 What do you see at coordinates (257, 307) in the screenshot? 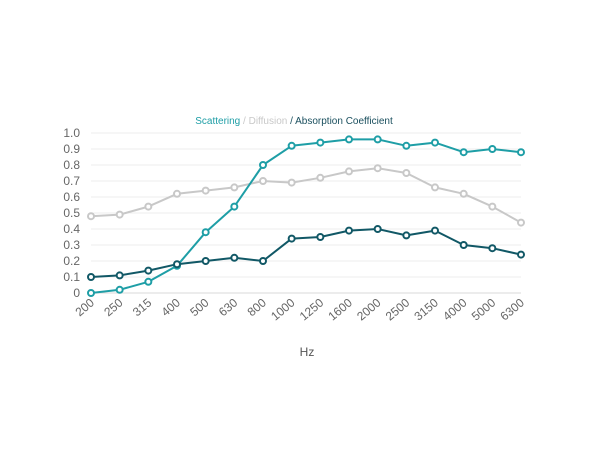
I see `x-tick-label: 800` at bounding box center [257, 307].